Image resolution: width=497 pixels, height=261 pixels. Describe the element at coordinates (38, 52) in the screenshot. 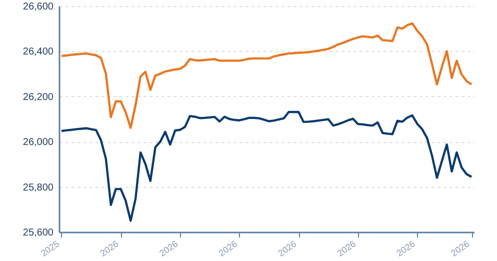

I see `y-tick-label: 26,400` at that location.